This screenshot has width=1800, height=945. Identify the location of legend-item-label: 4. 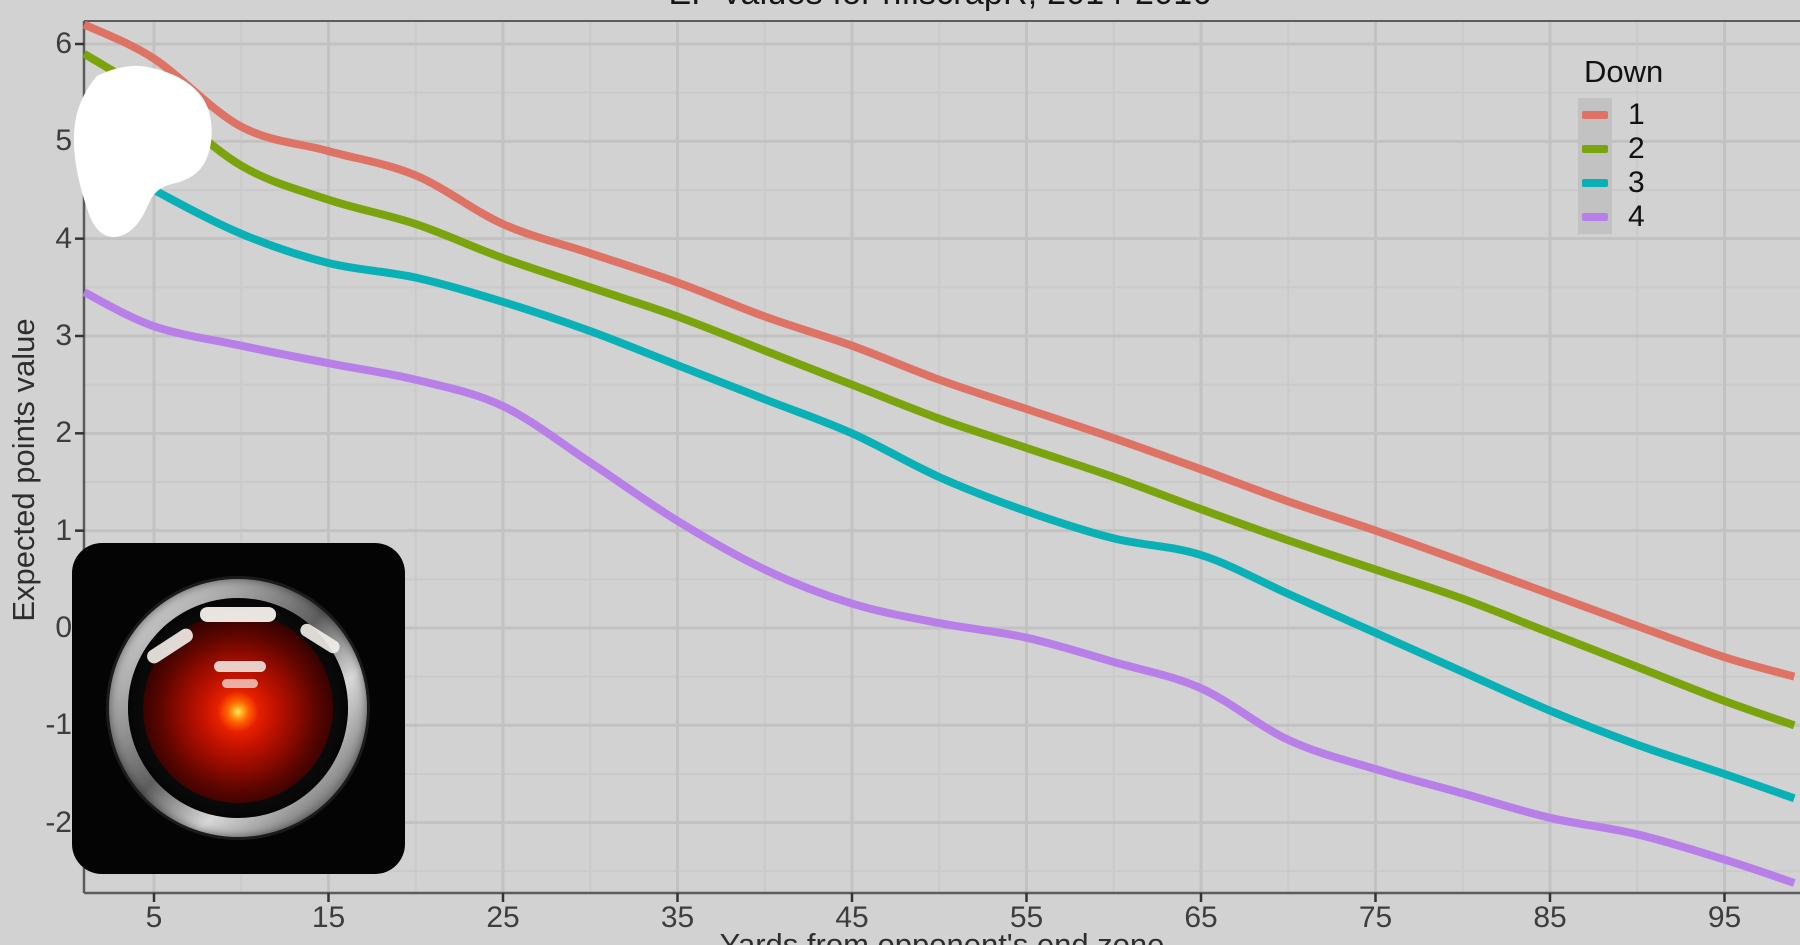
(1636, 216).